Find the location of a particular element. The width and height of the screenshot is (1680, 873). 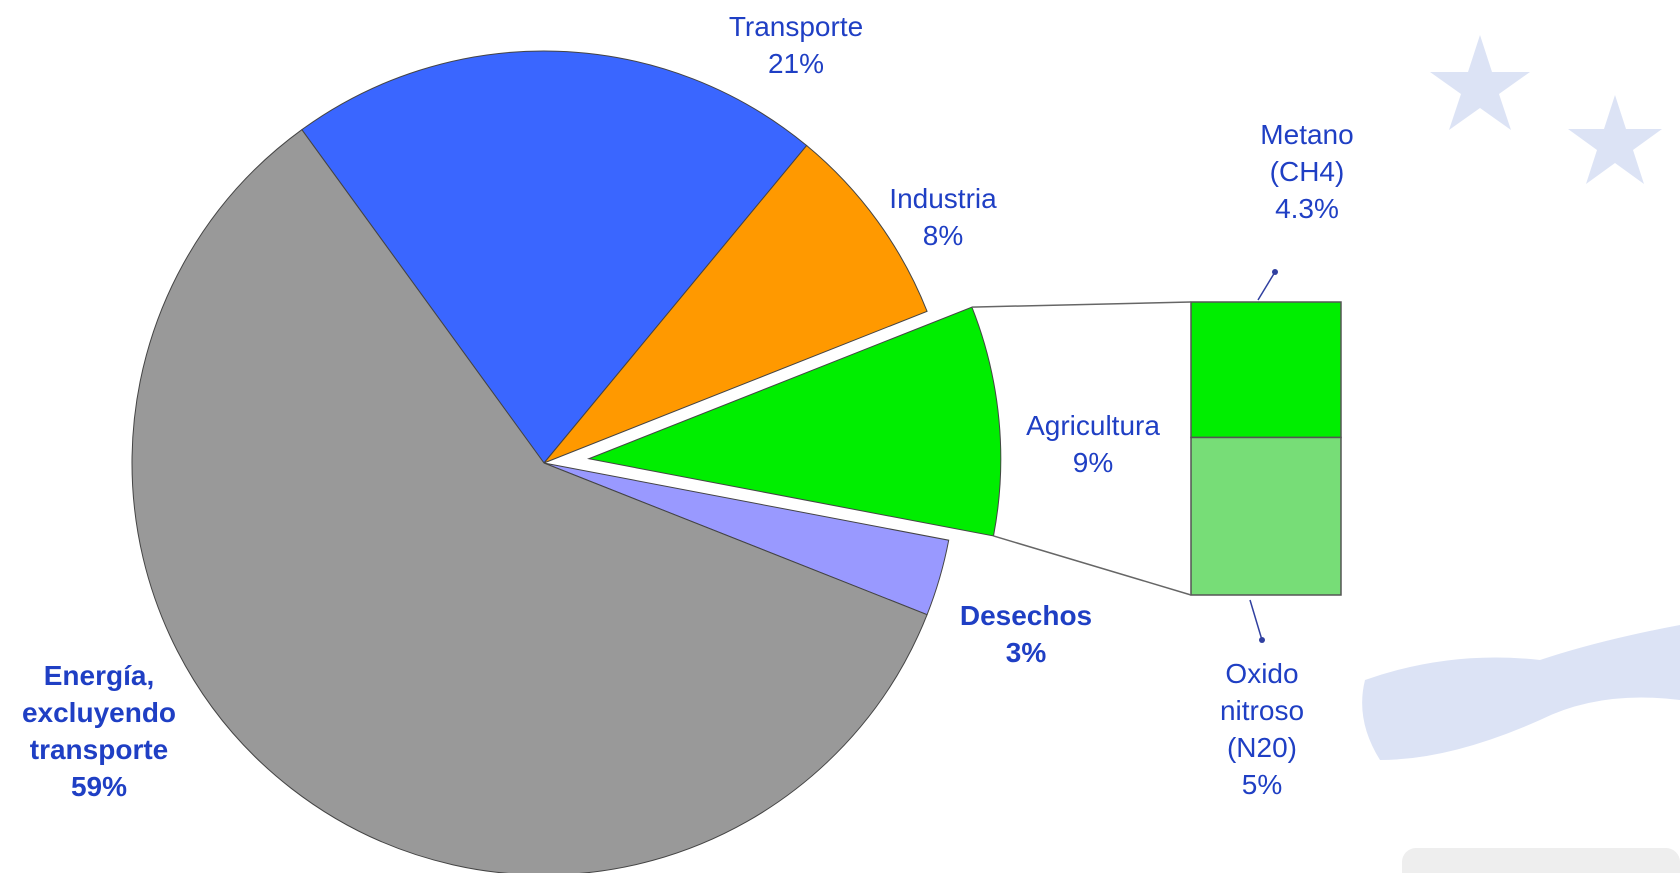

slice-label: Metano (CH4) 4.3% is located at coordinates (1307, 171).